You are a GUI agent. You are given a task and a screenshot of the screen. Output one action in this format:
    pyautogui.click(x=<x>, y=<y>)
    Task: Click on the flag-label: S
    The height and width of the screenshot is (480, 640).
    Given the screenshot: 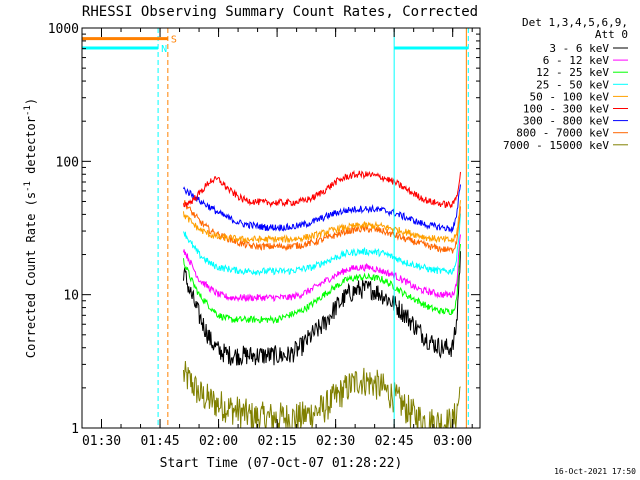 What is the action you would take?
    pyautogui.click(x=174, y=40)
    